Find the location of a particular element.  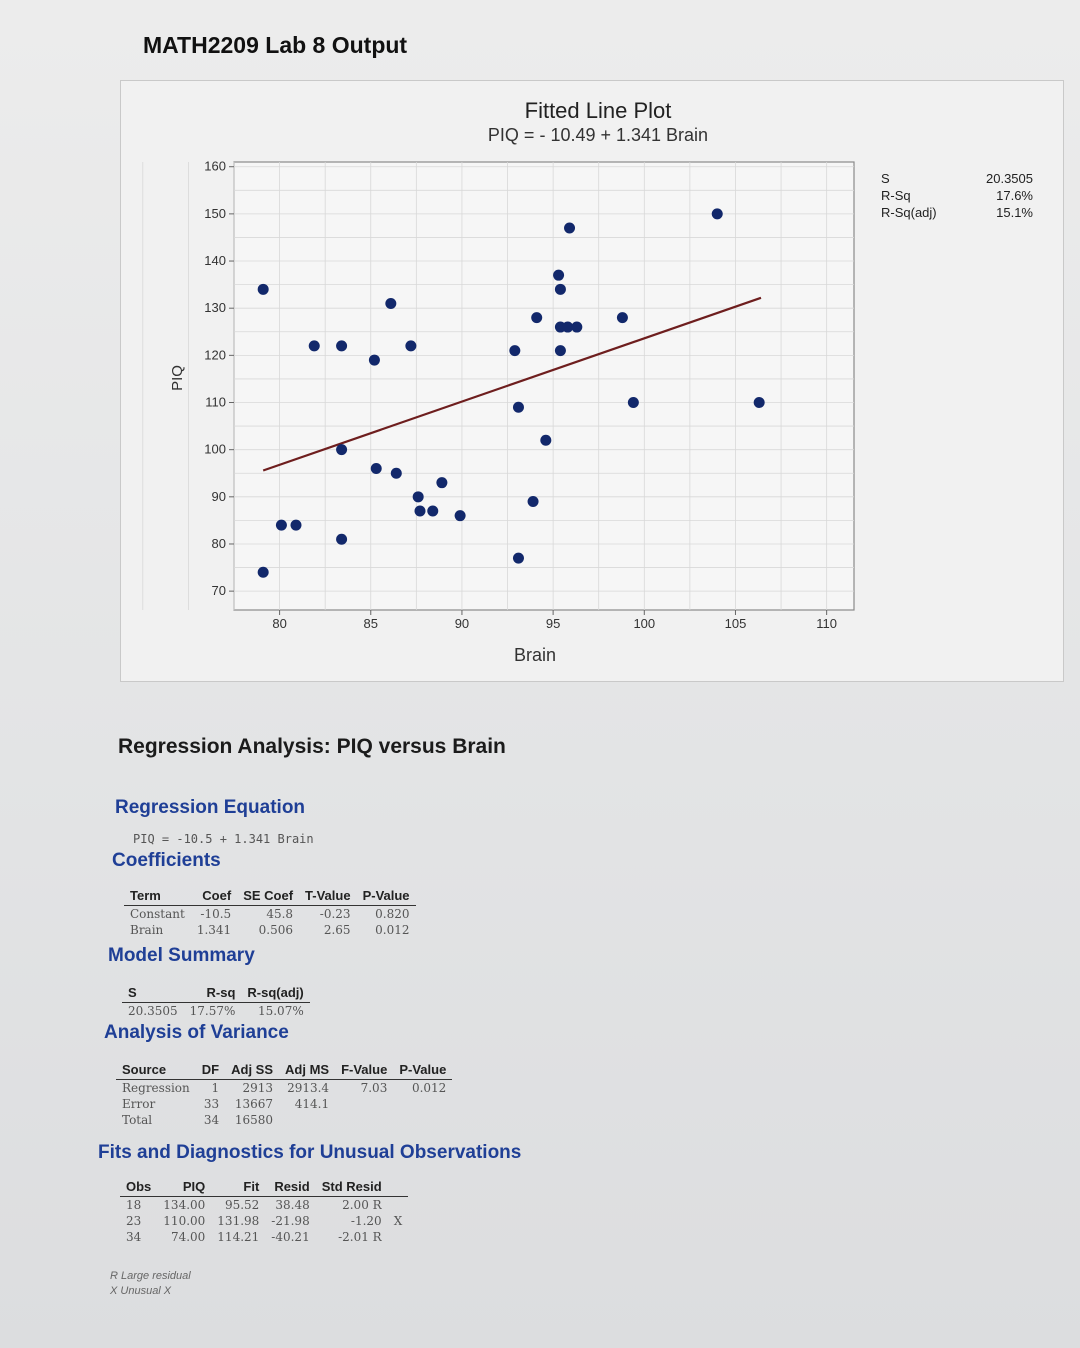

unusual-column-header: Fit is located at coordinates (238, 1187).